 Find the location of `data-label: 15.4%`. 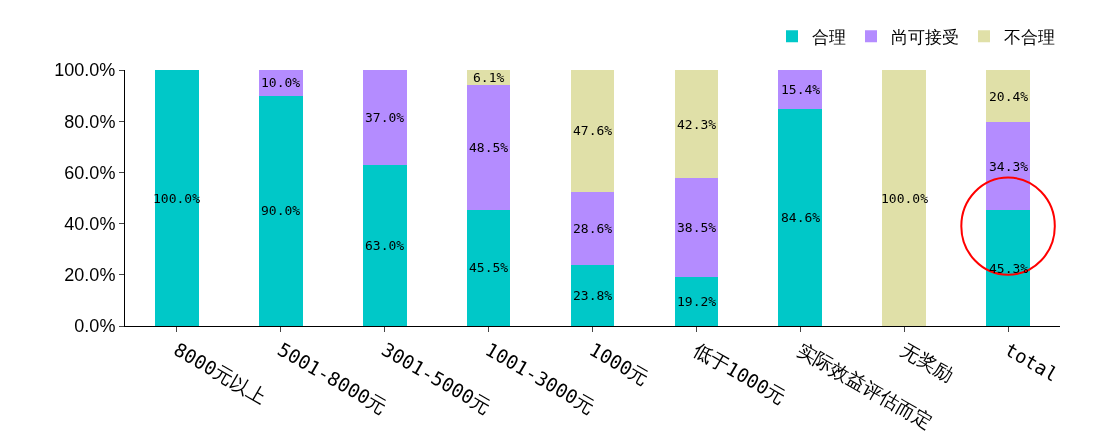

data-label: 15.4% is located at coordinates (801, 89).